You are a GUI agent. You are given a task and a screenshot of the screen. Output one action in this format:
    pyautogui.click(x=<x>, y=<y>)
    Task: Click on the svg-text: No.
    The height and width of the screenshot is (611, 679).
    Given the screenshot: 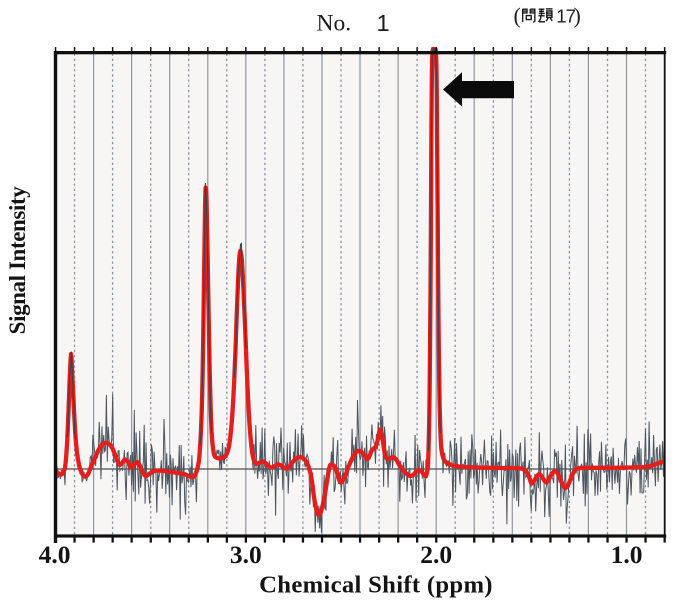 What is the action you would take?
    pyautogui.click(x=334, y=24)
    